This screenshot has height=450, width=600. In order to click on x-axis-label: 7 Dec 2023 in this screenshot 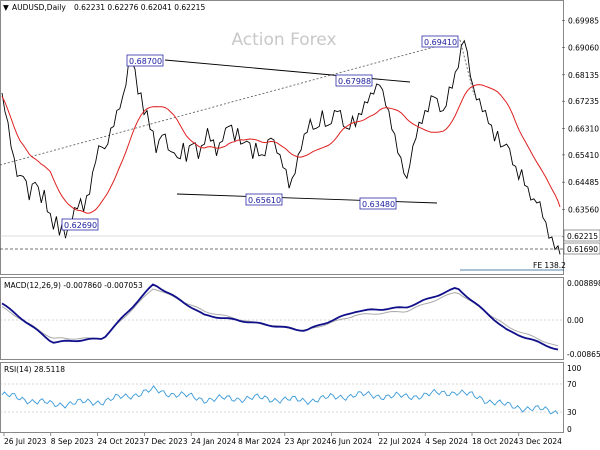, I will do `click(165, 441)`.